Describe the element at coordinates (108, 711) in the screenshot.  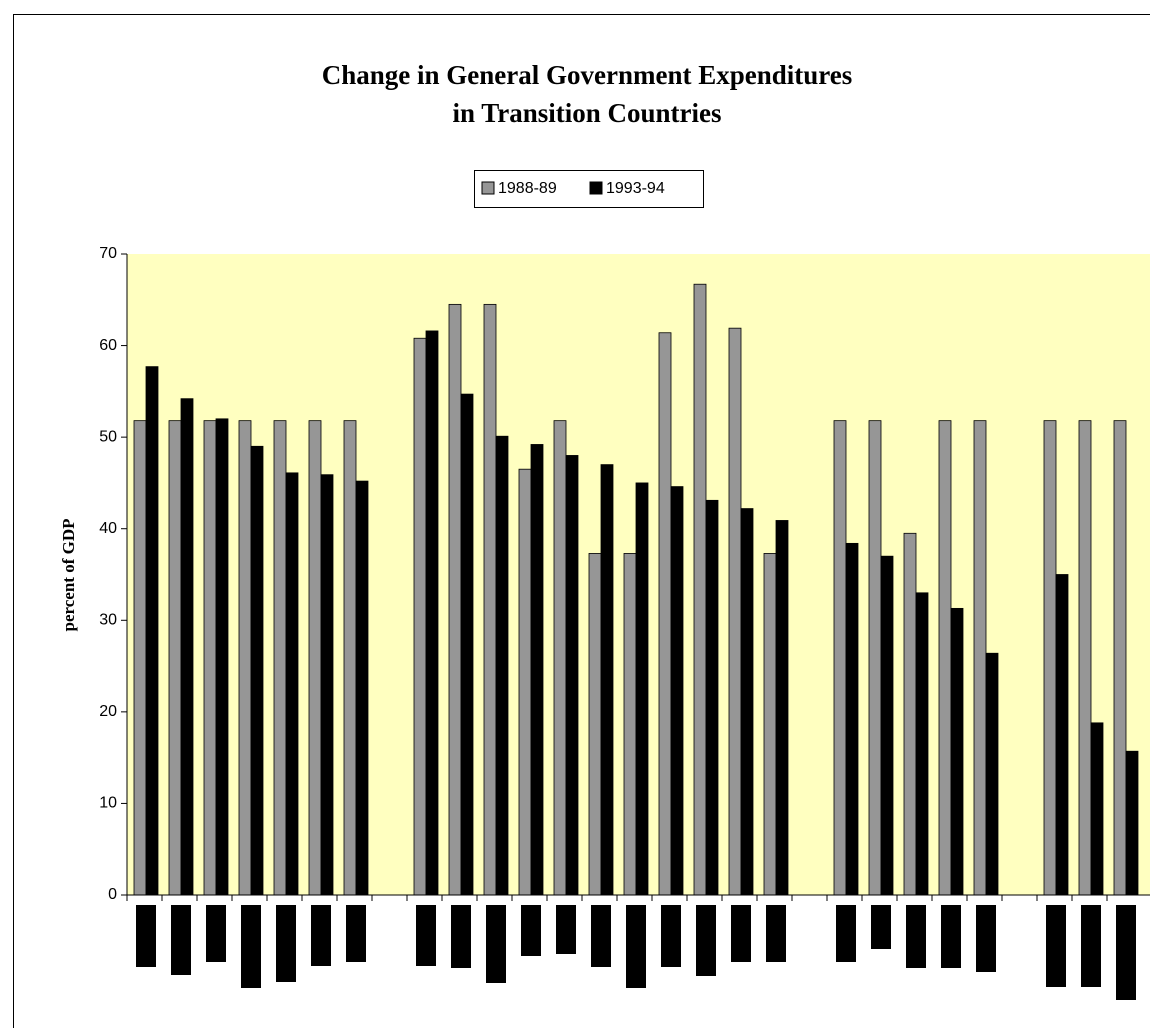
I see `y-tick-label: 20` at that location.